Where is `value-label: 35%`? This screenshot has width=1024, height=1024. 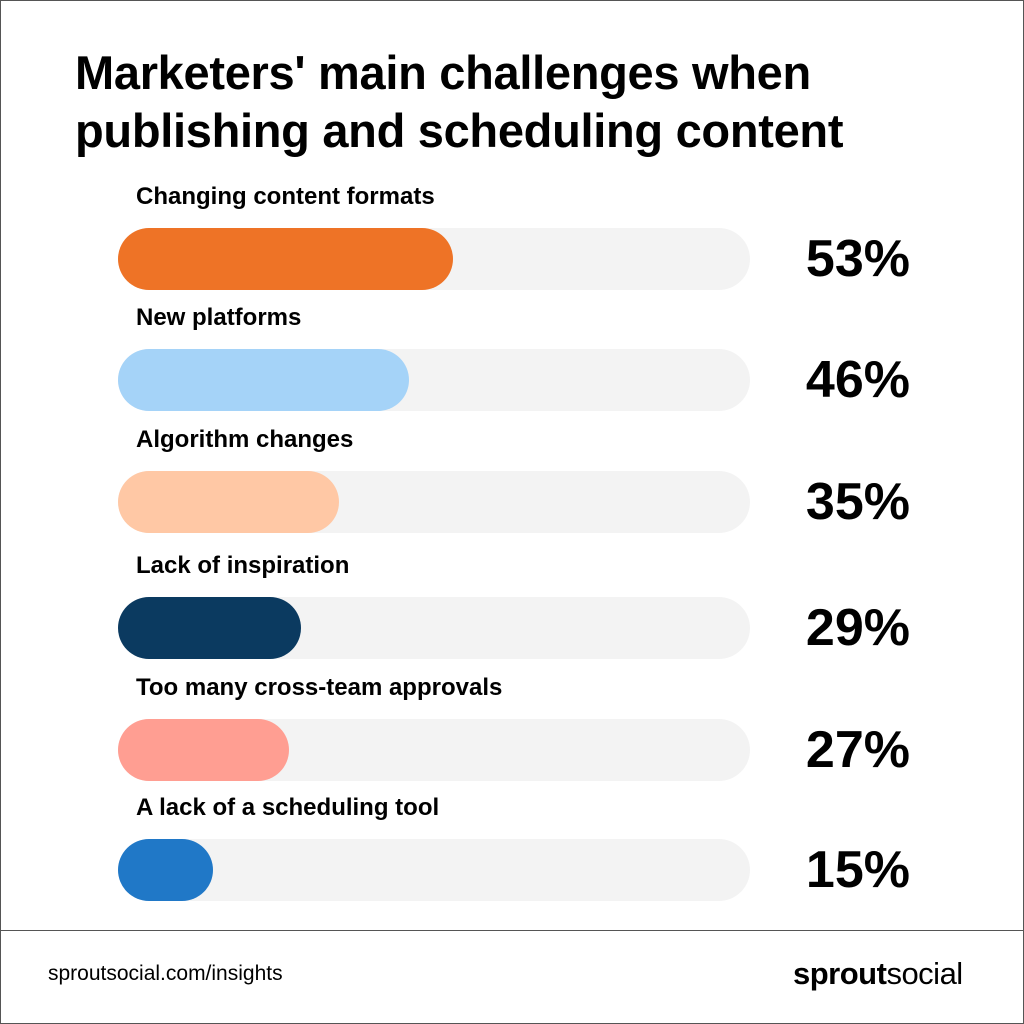
value-label: 35% is located at coordinates (857, 502).